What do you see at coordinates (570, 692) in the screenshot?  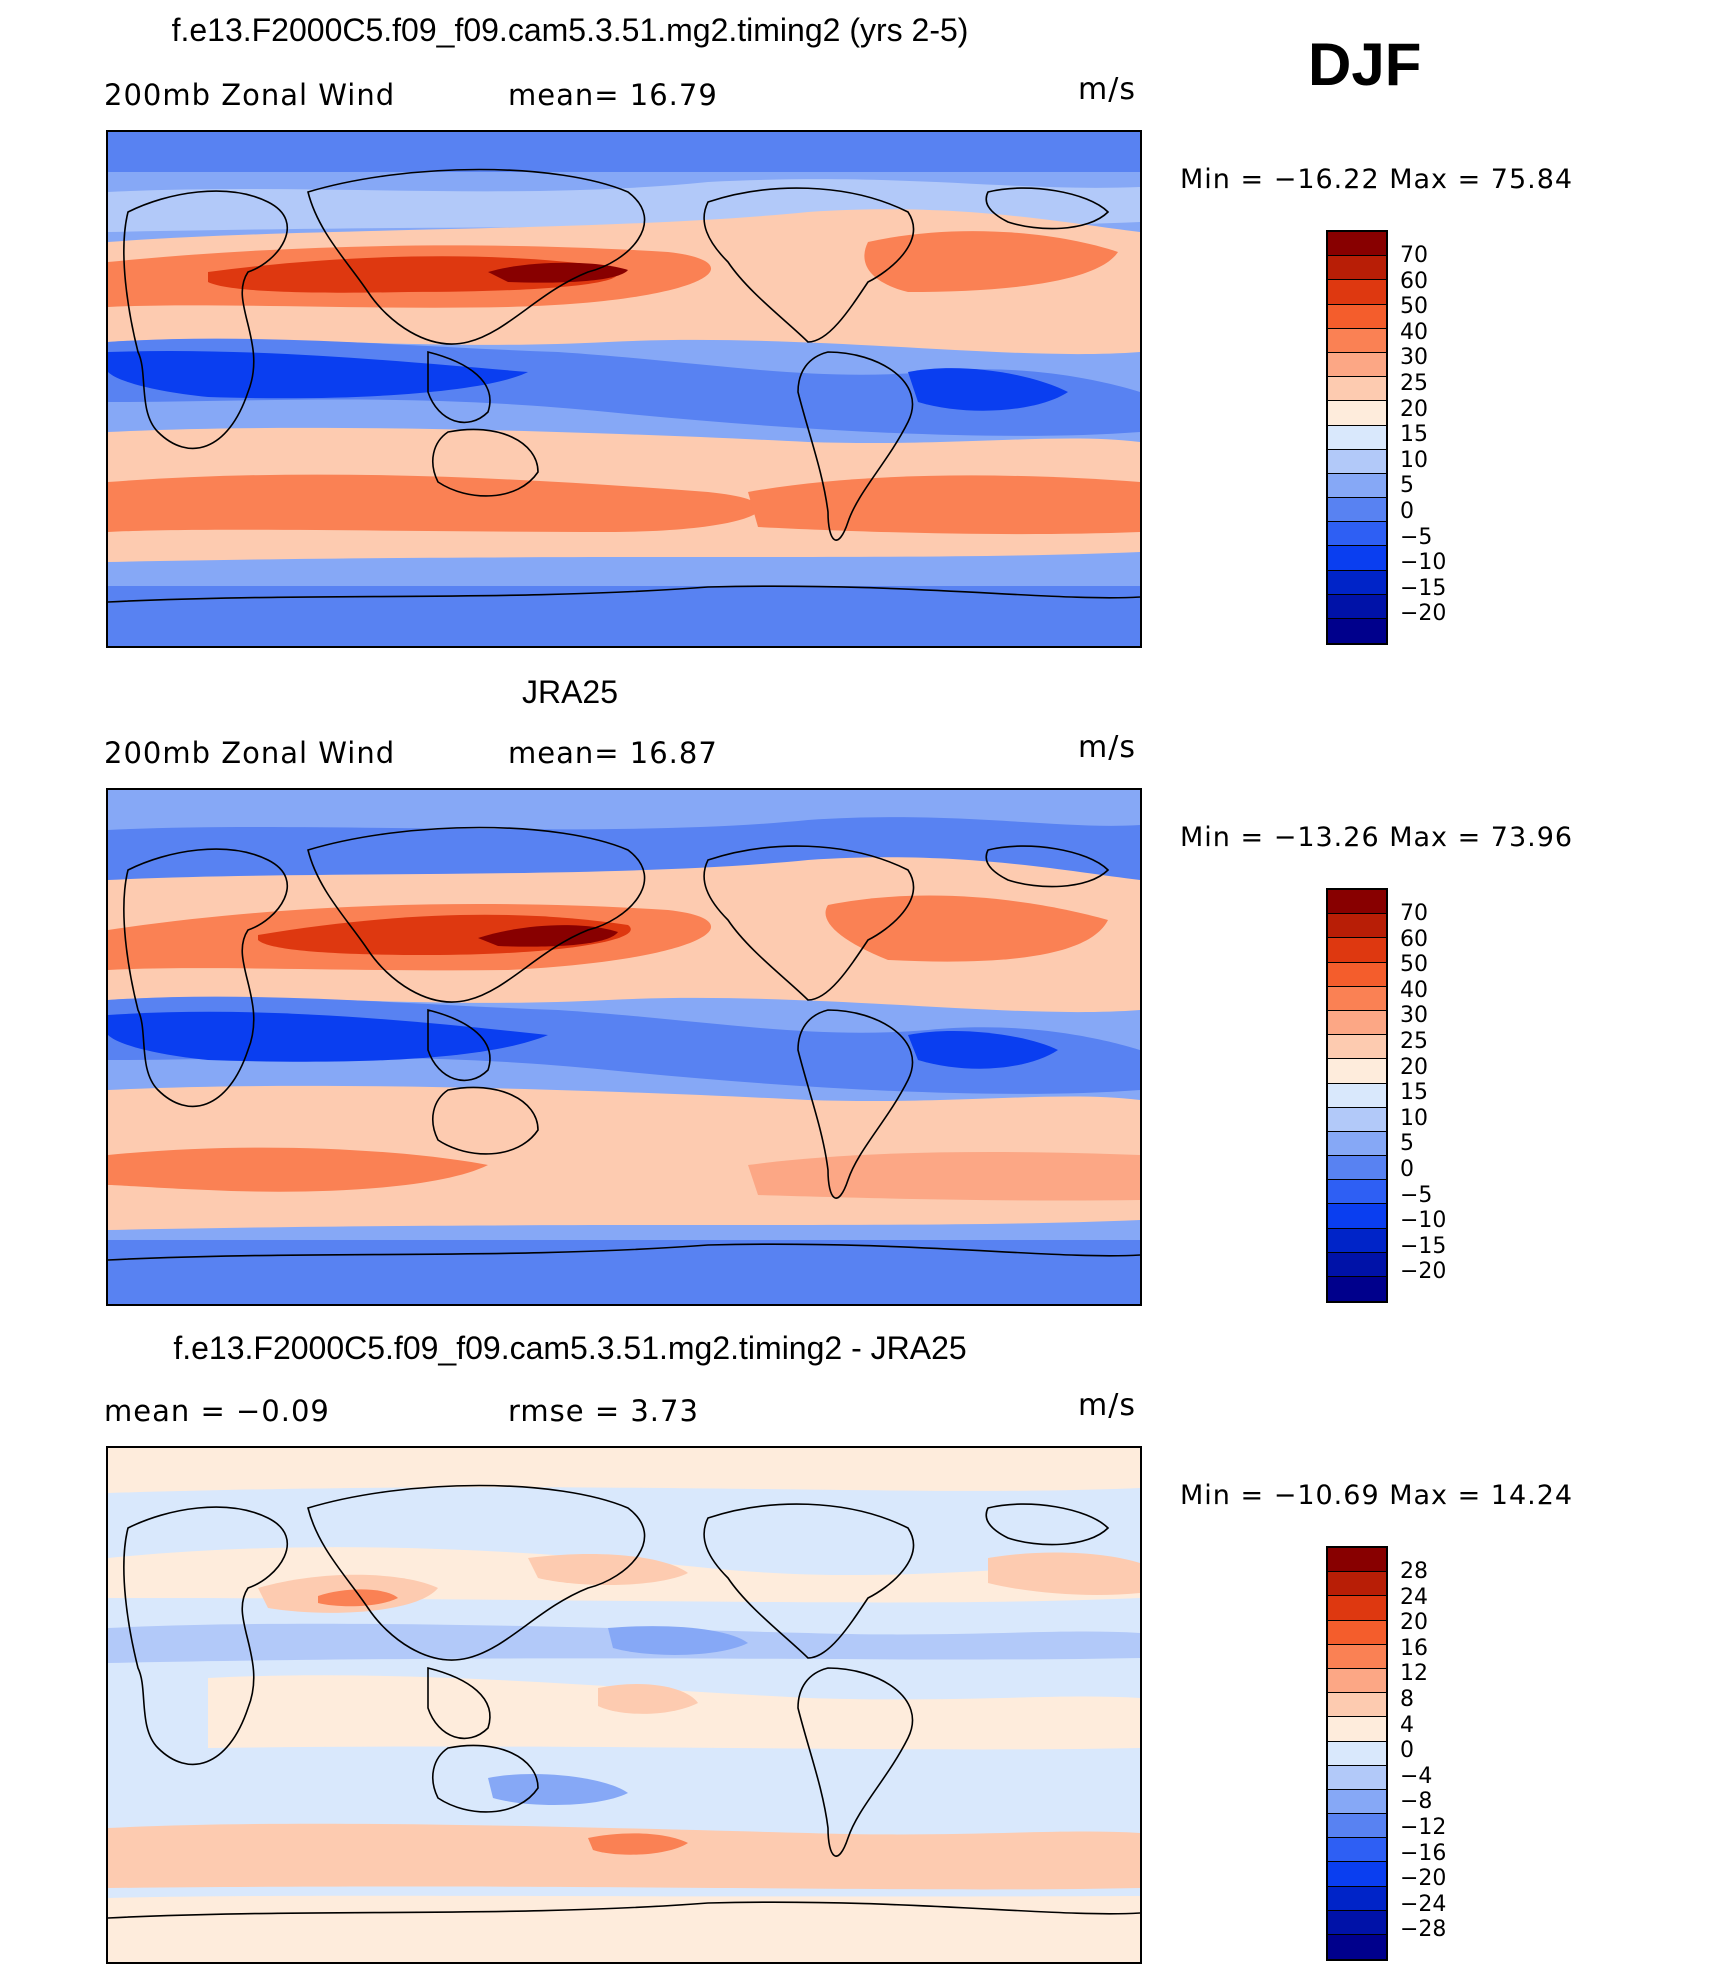 I see `panel-2-title: JRA25` at bounding box center [570, 692].